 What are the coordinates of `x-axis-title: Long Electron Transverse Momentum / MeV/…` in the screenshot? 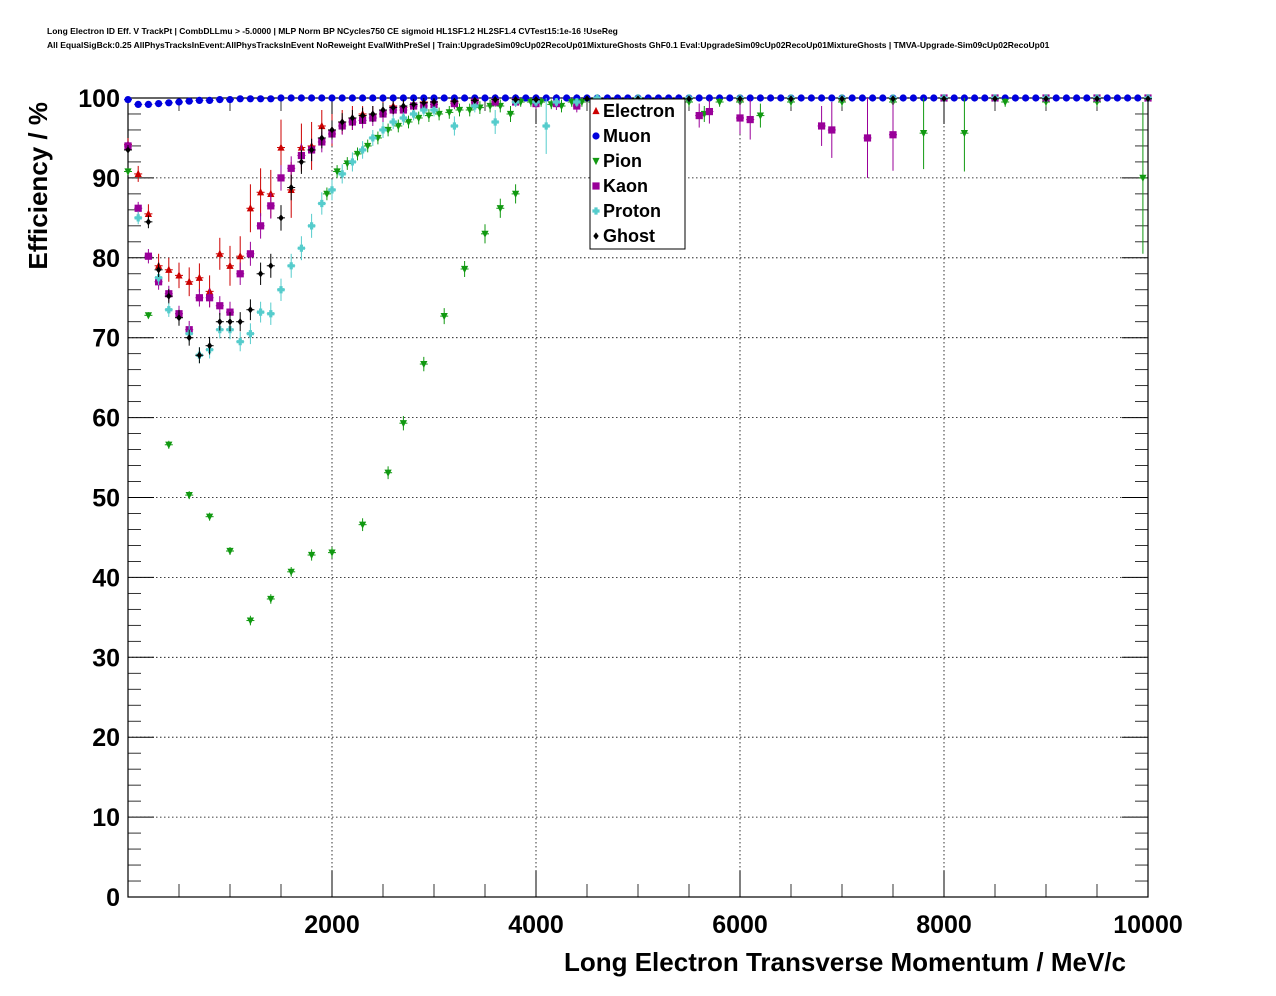 It's located at (845, 962).